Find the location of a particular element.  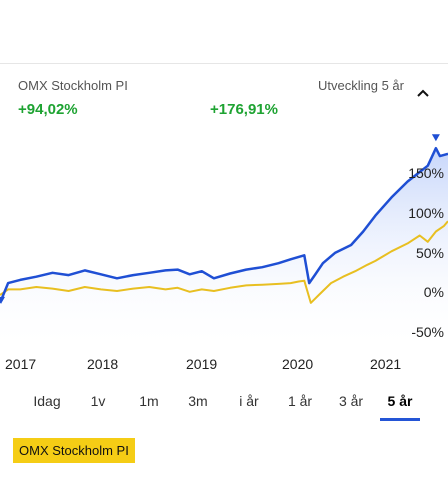

tab-Idag: Idag is located at coordinates (47, 401).